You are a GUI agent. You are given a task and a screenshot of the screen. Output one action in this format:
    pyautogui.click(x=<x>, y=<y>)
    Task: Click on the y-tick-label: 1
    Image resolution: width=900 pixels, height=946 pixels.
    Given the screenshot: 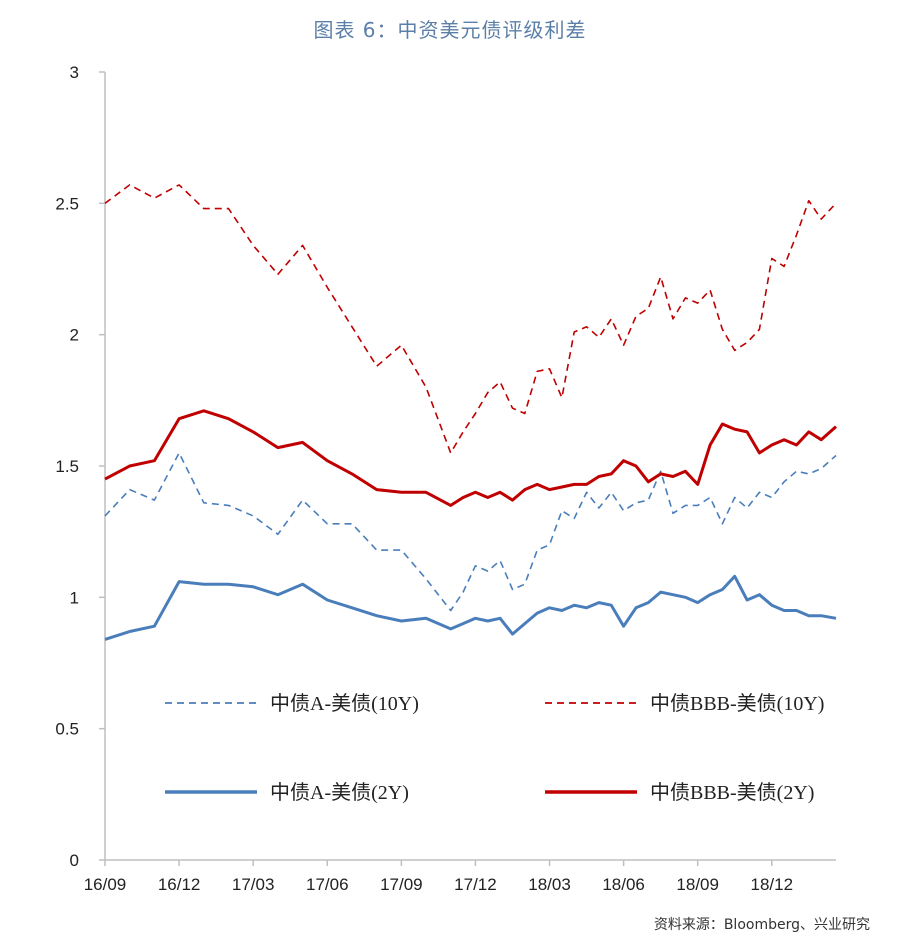 What is the action you would take?
    pyautogui.click(x=74, y=597)
    